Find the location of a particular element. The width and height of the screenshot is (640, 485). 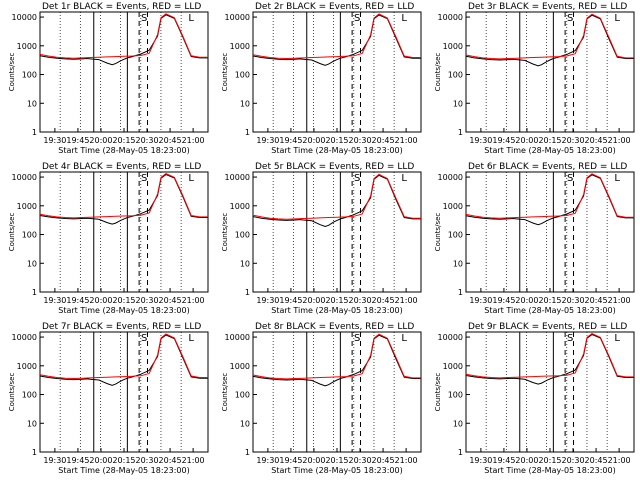

chart-title: Det 3r BLACK = Events, RED = LLD is located at coordinates (547, 7).